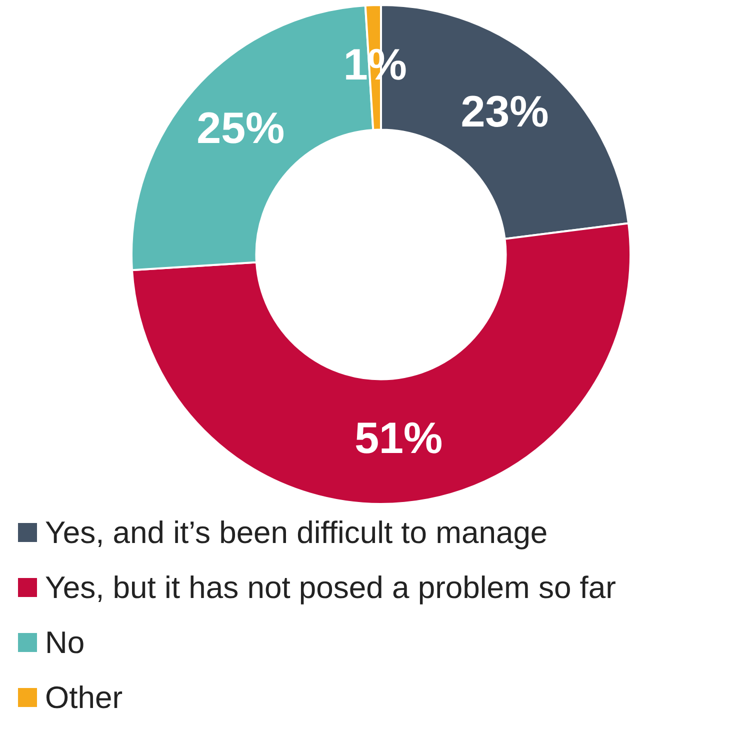 The height and width of the screenshot is (729, 740). What do you see at coordinates (398, 438) in the screenshot?
I see `data-label: 51%` at bounding box center [398, 438].